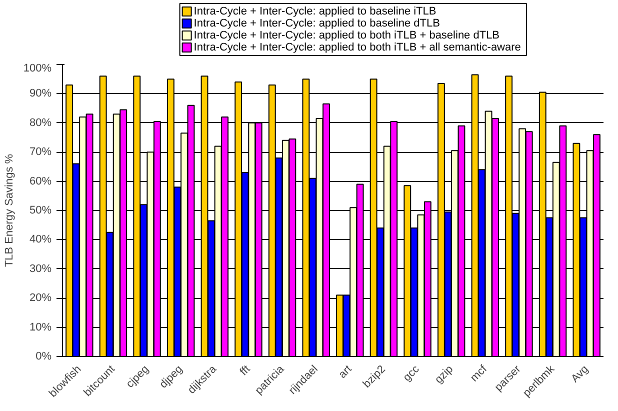 Image resolution: width=618 pixels, height=411 pixels. What do you see at coordinates (444, 374) in the screenshot?
I see `x-tick-label: gzip` at bounding box center [444, 374].